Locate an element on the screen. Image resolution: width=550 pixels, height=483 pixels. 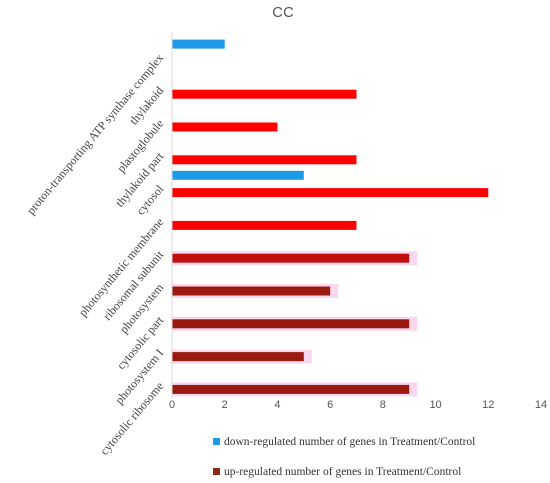
x-tick-labels: 0 2 4 6 8 10 12 14 is located at coordinates (358, 405).